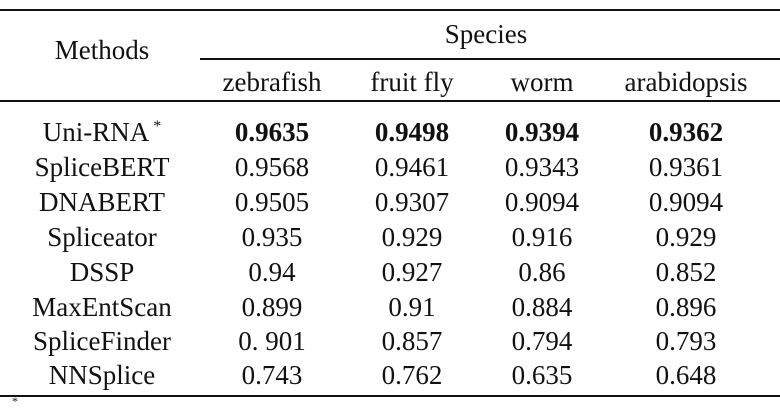 The image size is (780, 408). I want to click on table-row: DNABERT 0.9505 0.9307 0.9094 0.9094, so click(390, 203).